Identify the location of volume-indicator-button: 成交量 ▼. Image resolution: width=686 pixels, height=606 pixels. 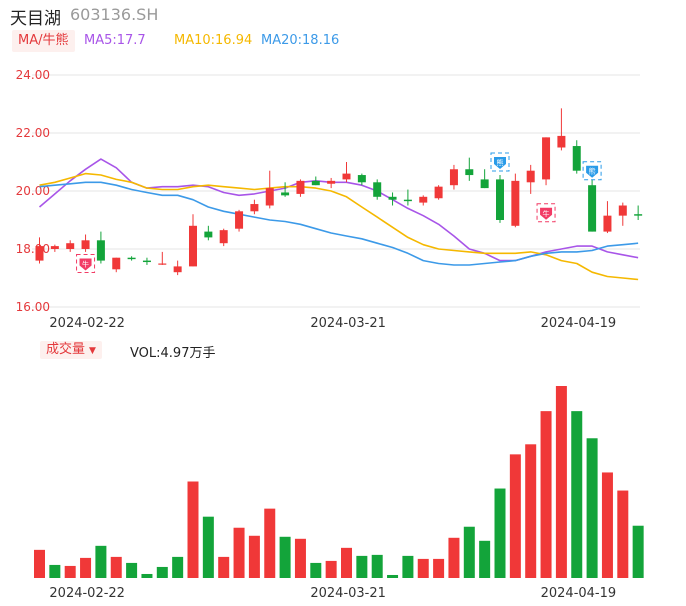
(71, 350).